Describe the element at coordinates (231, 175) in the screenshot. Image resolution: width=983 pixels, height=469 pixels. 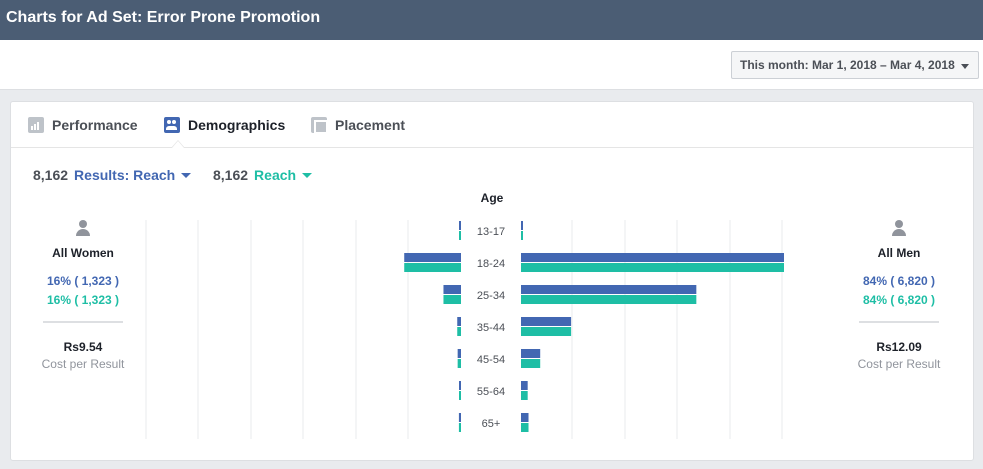
I see `secondary-metric-value: 8,162` at that location.